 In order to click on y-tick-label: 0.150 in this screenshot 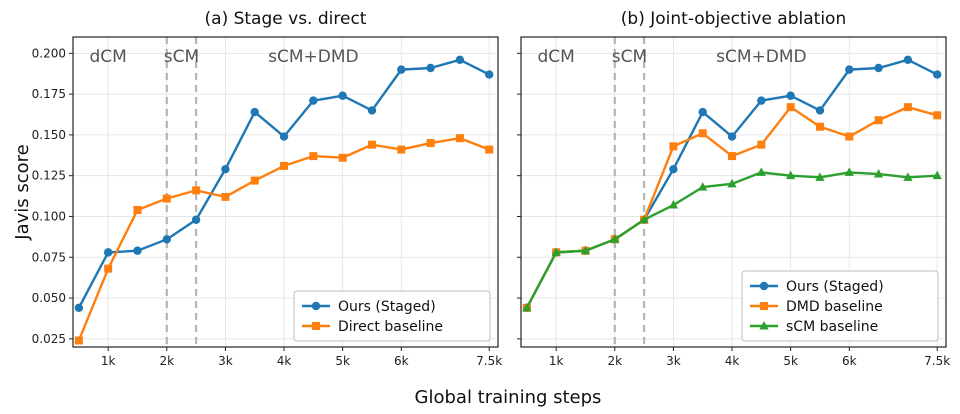, I will do `click(49, 135)`.